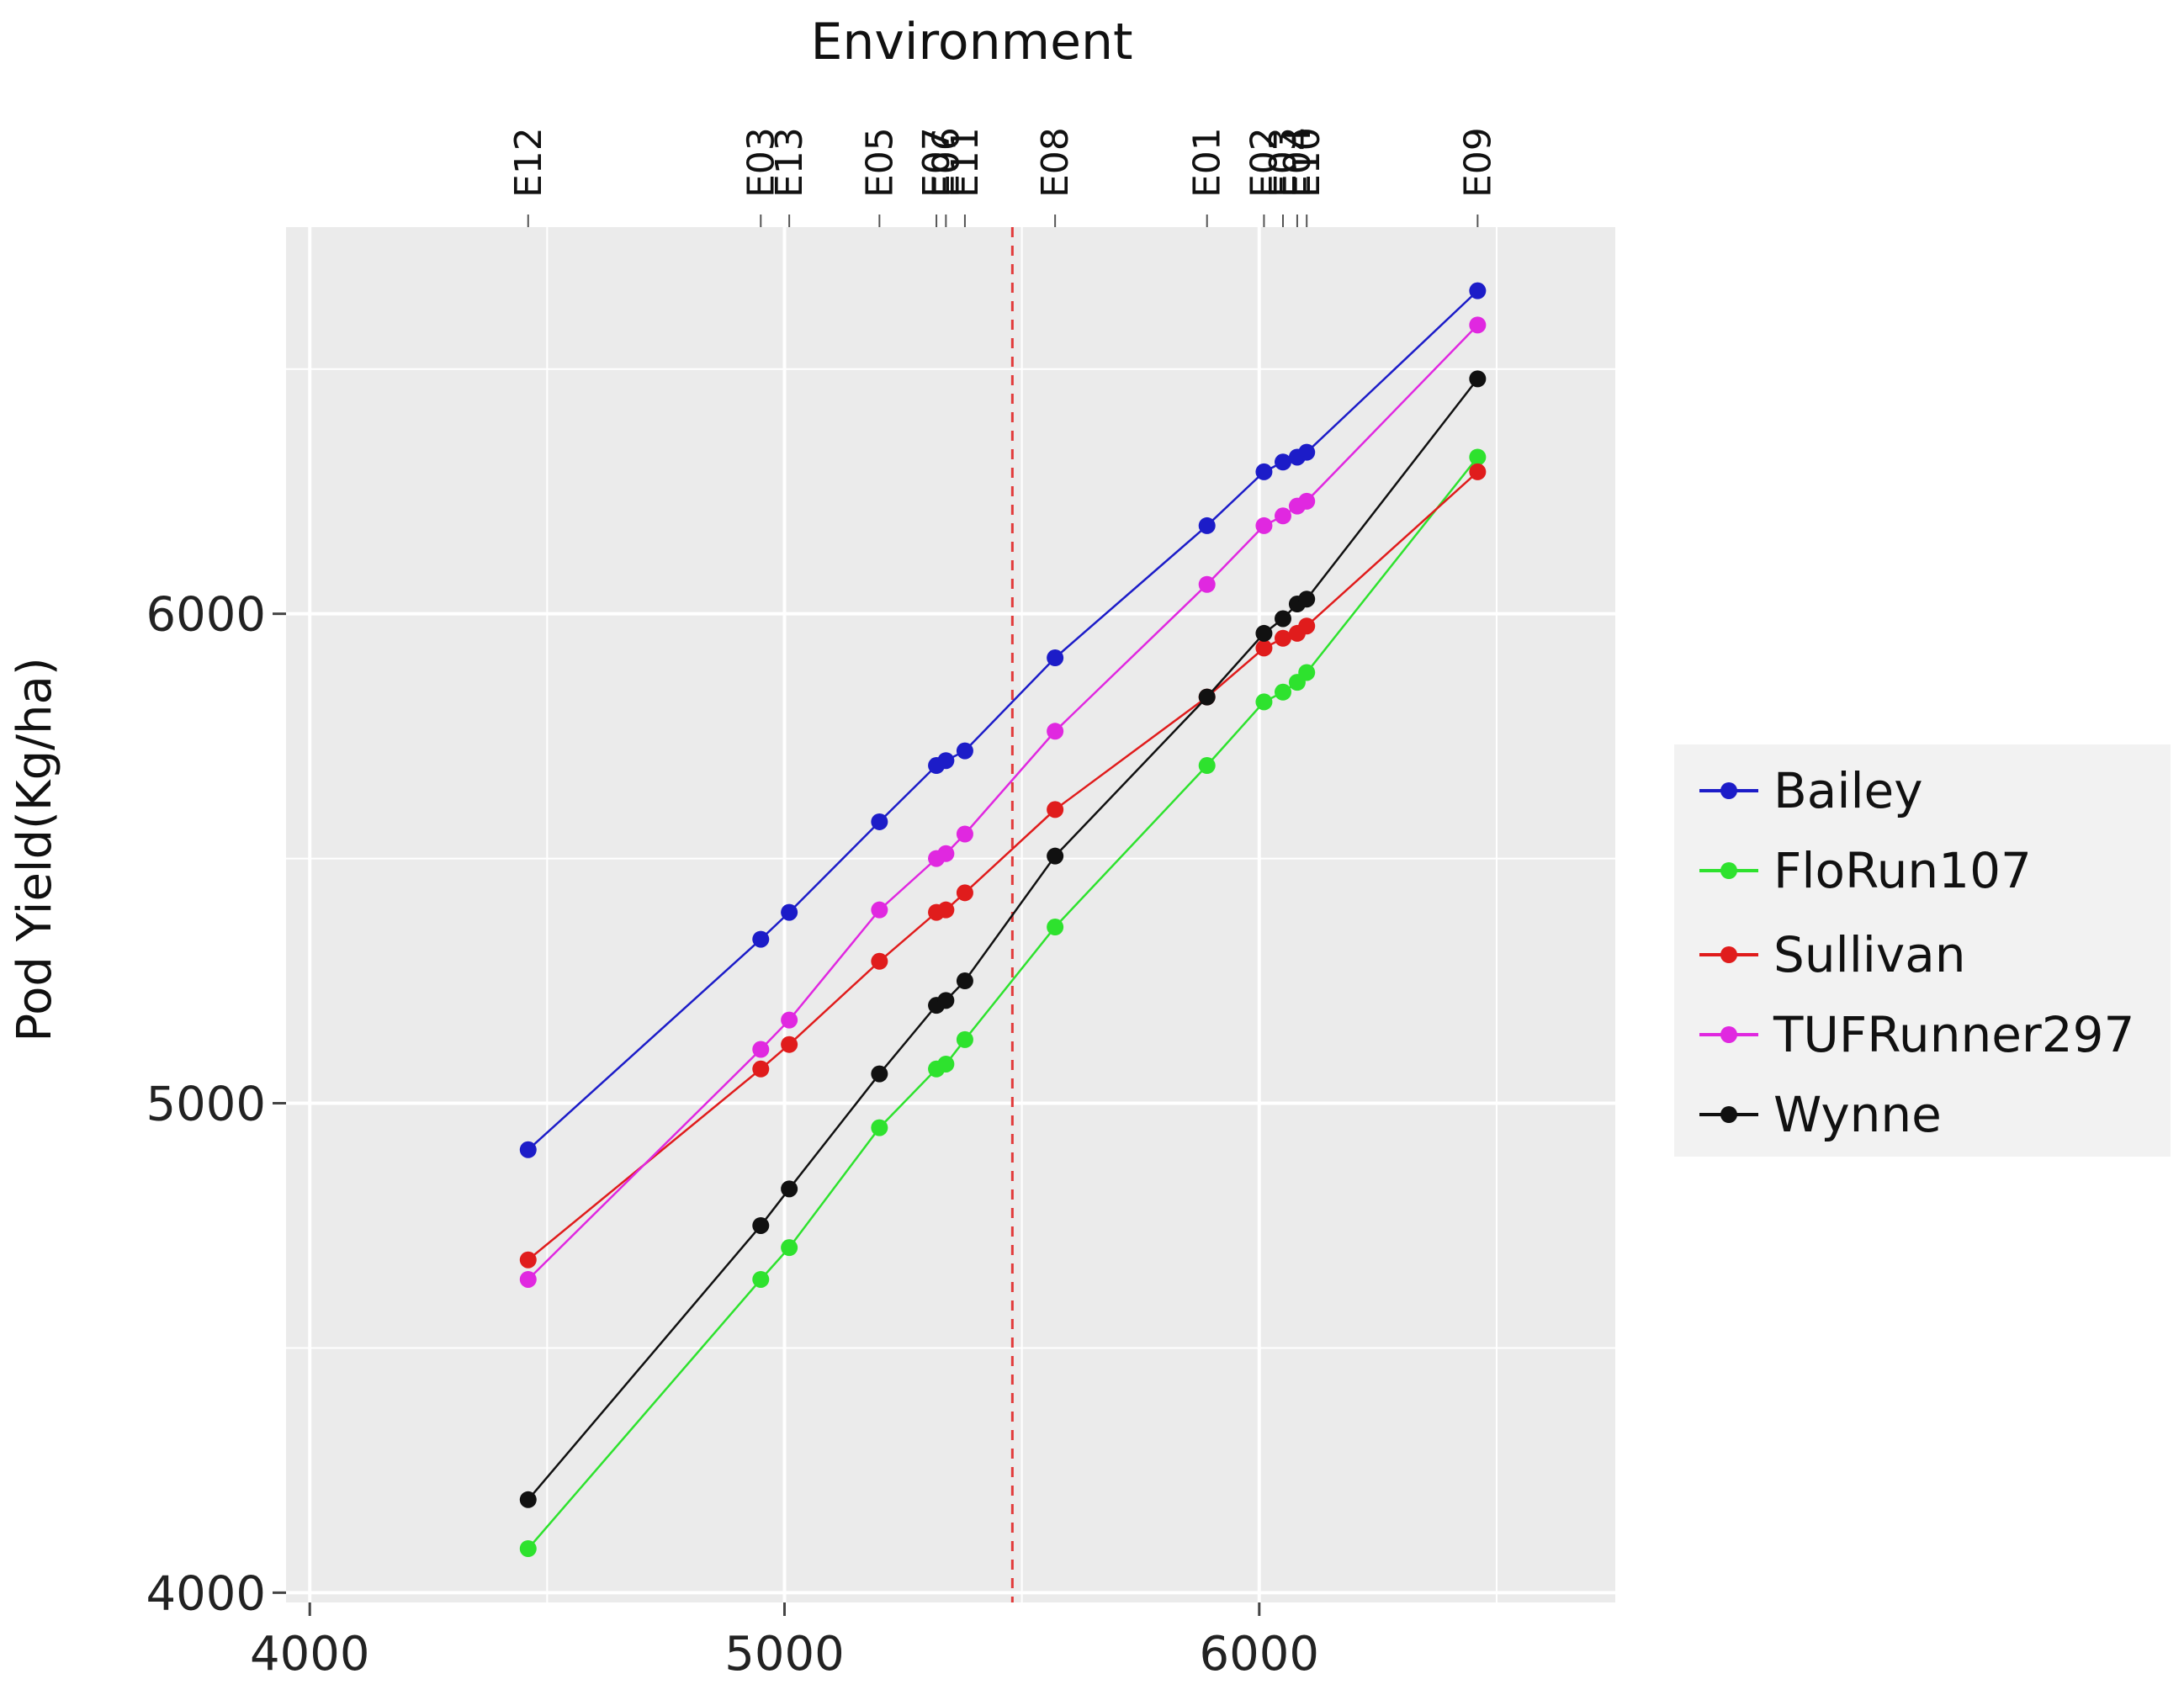  I want to click on environment-label: E01, so click(1207, 162).